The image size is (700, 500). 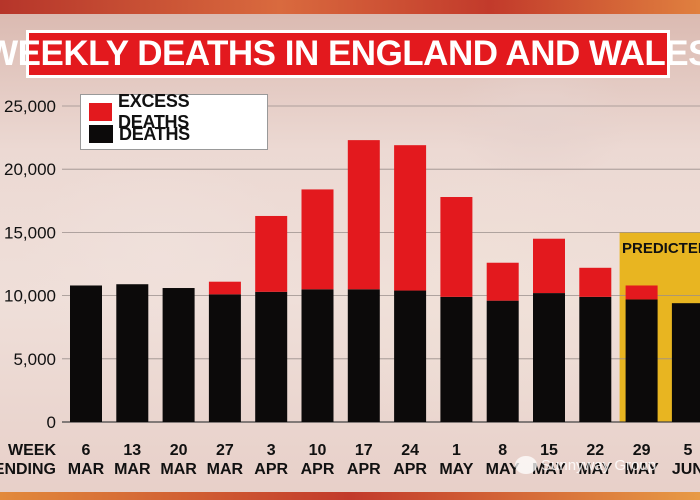 What do you see at coordinates (271, 450) in the screenshot?
I see `x-tick-label-day: 3` at bounding box center [271, 450].